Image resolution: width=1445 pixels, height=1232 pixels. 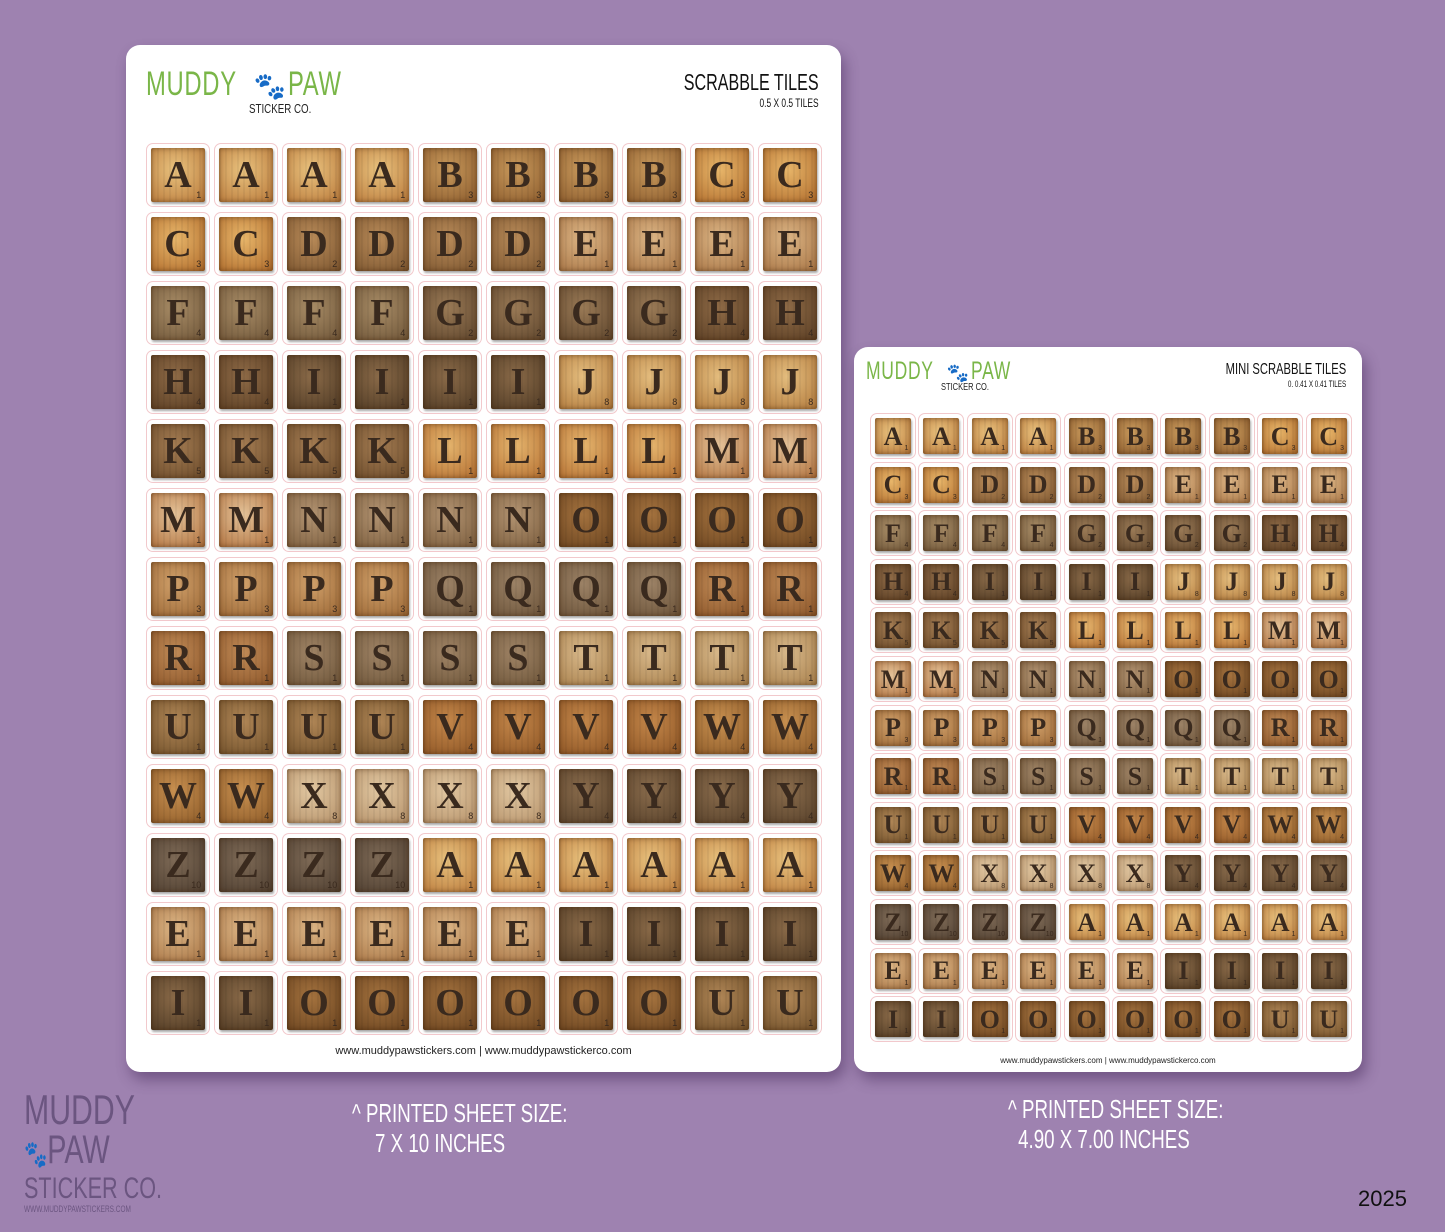 I want to click on tile-letter: V, so click(x=1086, y=825).